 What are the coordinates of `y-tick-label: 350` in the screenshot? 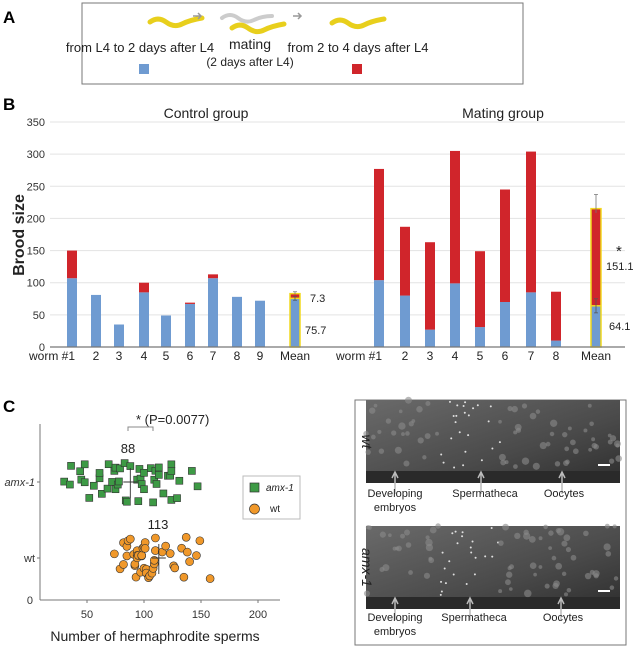 It's located at (36, 123).